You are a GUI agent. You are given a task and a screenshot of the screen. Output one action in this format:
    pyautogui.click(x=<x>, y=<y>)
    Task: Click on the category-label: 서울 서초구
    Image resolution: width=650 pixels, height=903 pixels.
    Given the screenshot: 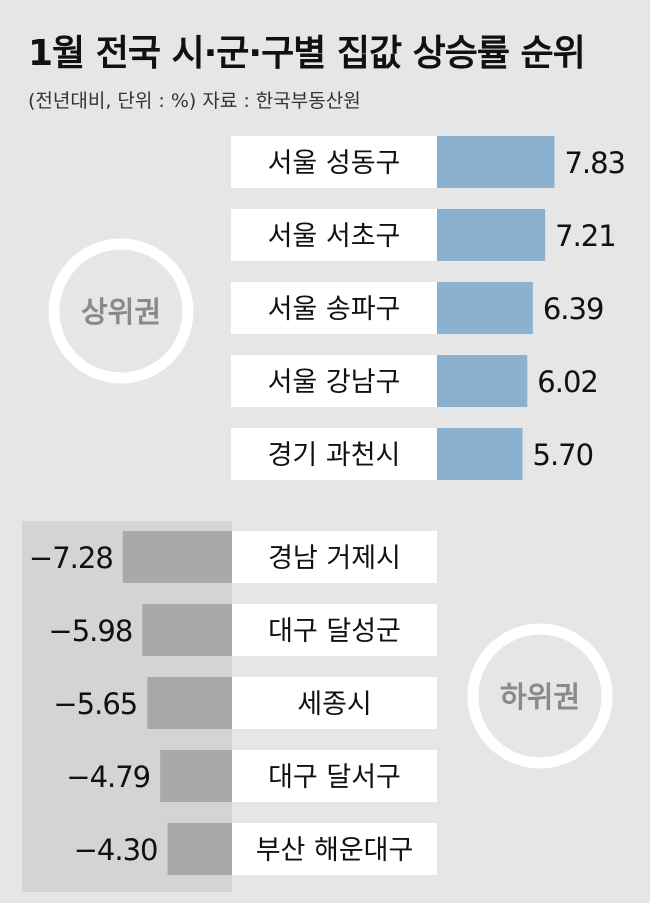 What is the action you would take?
    pyautogui.click(x=334, y=236)
    